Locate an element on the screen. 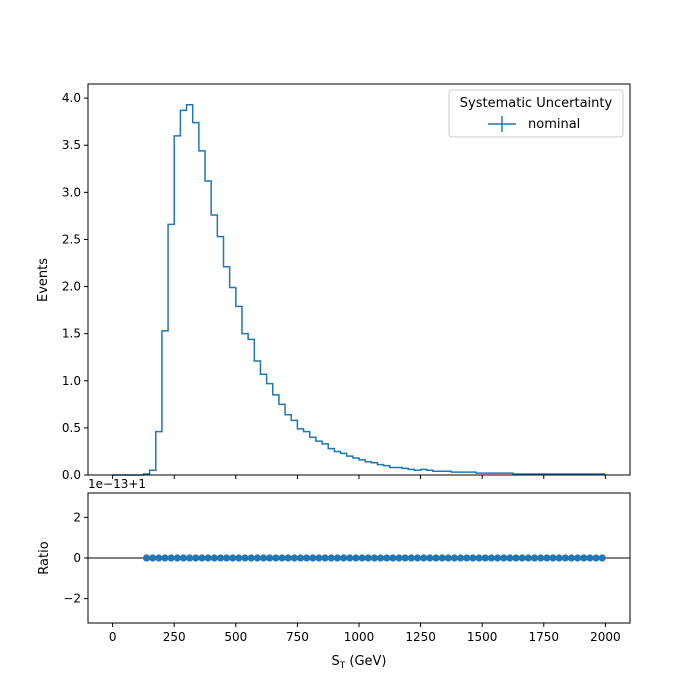 Image resolution: width=700 pixels, height=700 pixels. x-axis-label-suffix: (GeV) is located at coordinates (365, 661).